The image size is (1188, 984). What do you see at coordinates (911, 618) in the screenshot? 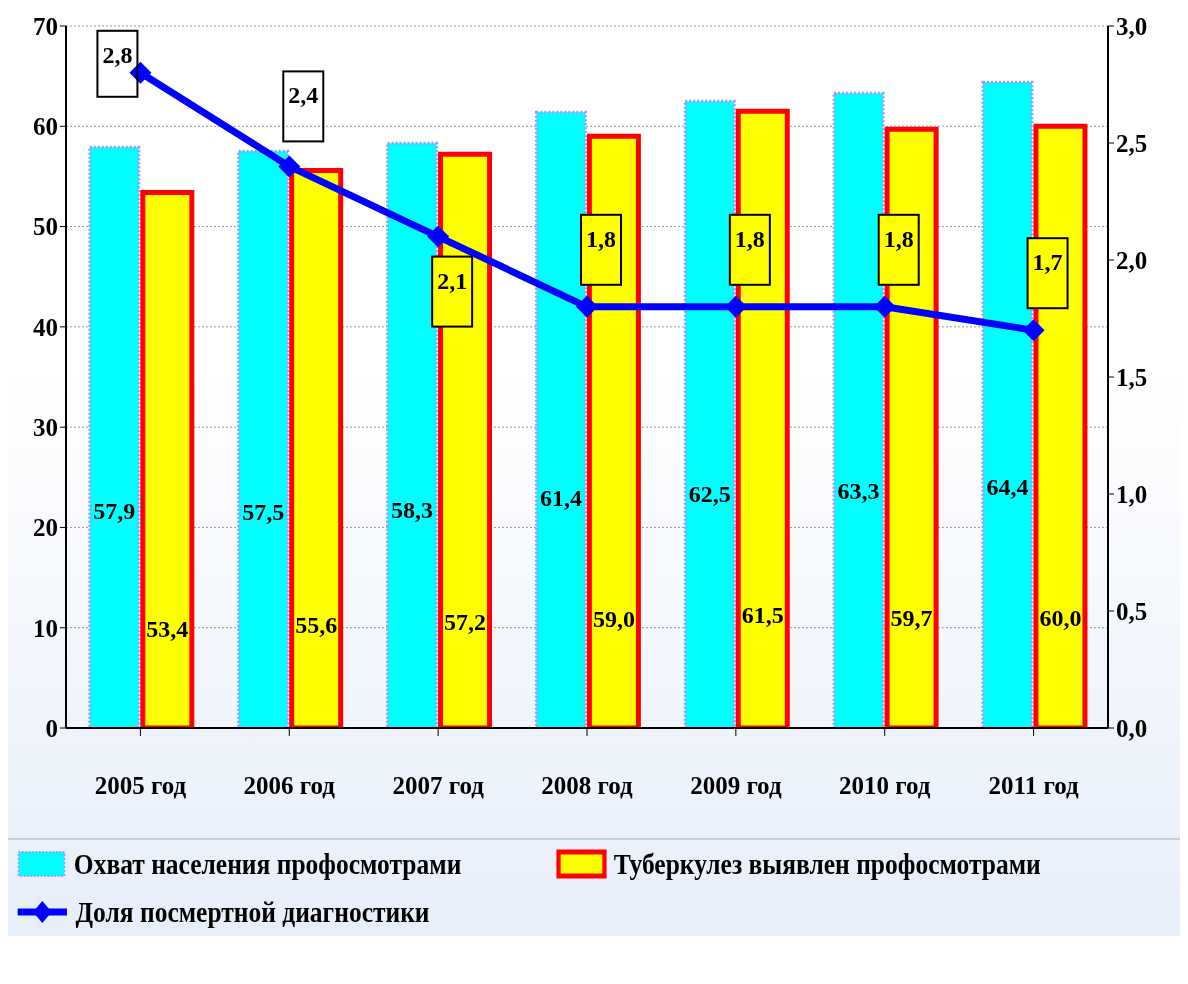
I see `data-label: 59,7` at bounding box center [911, 618].